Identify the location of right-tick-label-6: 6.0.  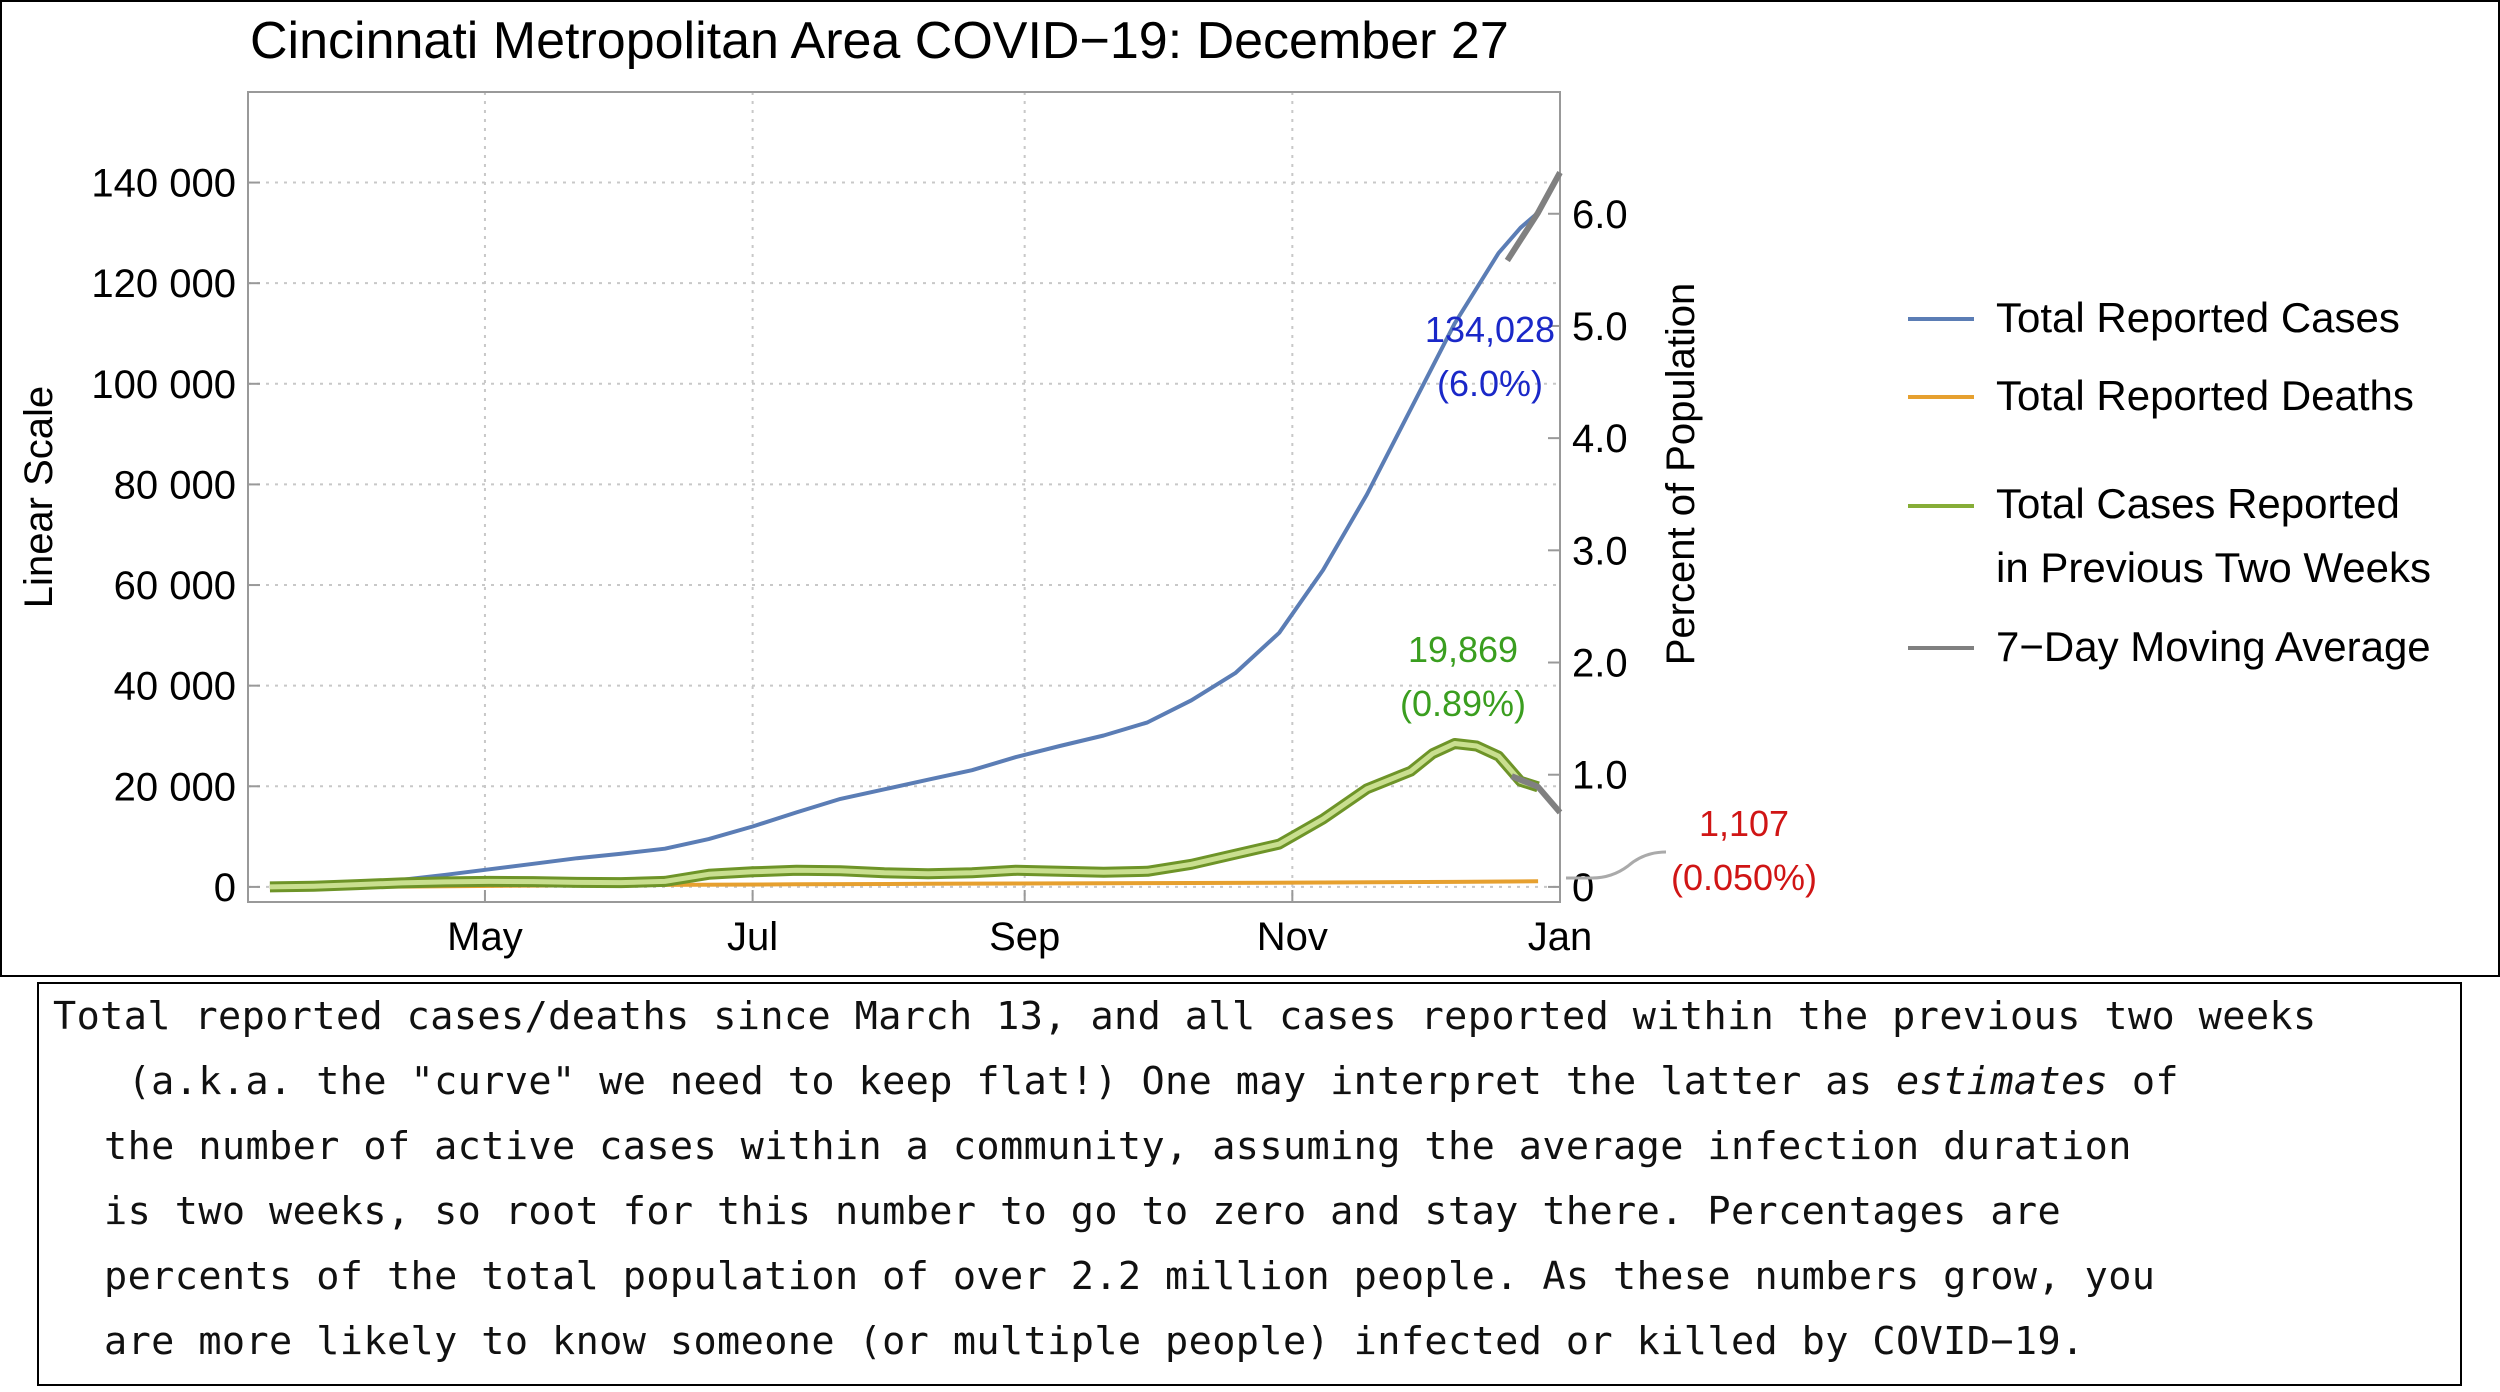
(1600, 215).